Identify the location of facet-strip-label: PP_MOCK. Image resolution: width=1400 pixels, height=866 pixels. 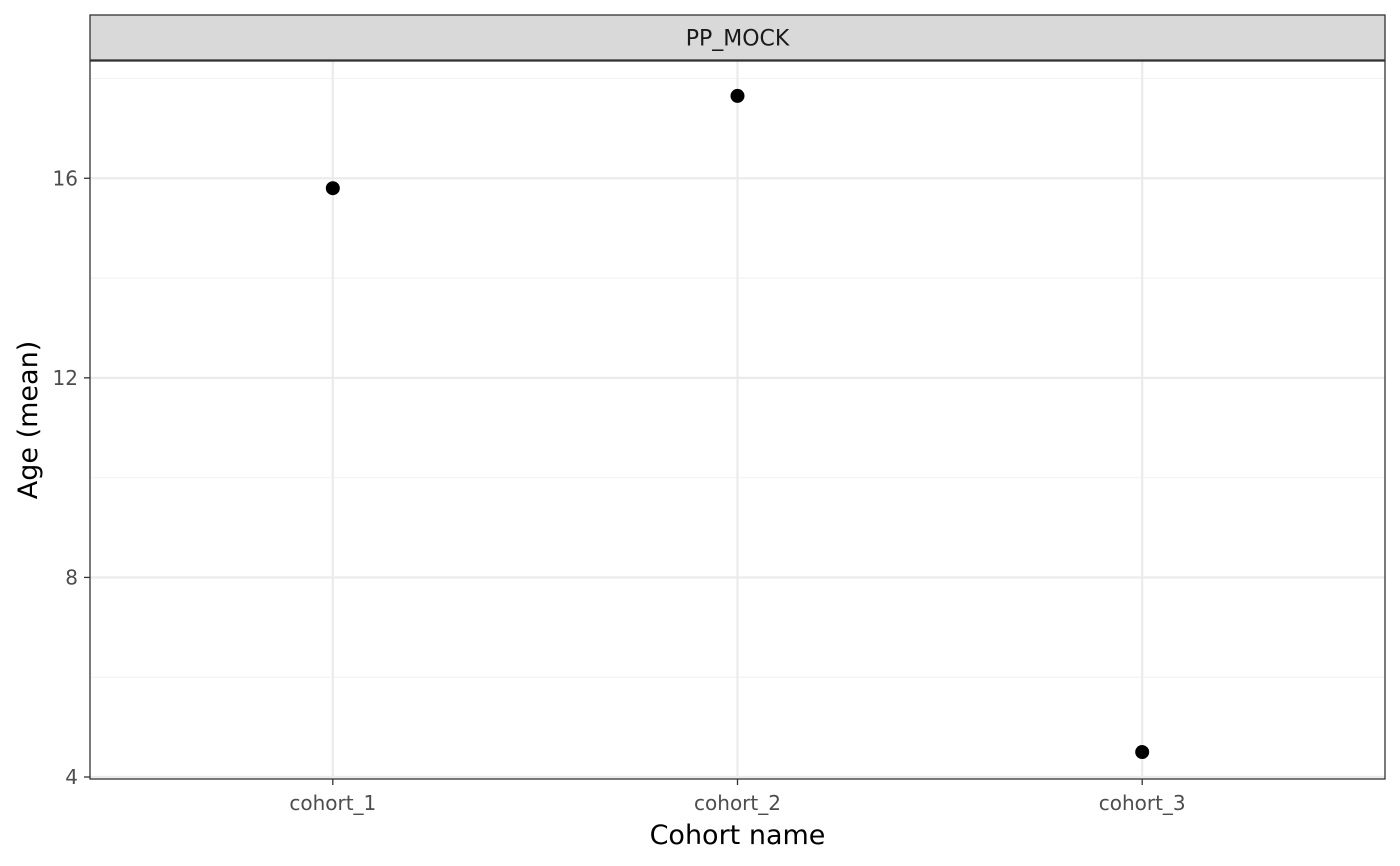
(738, 39).